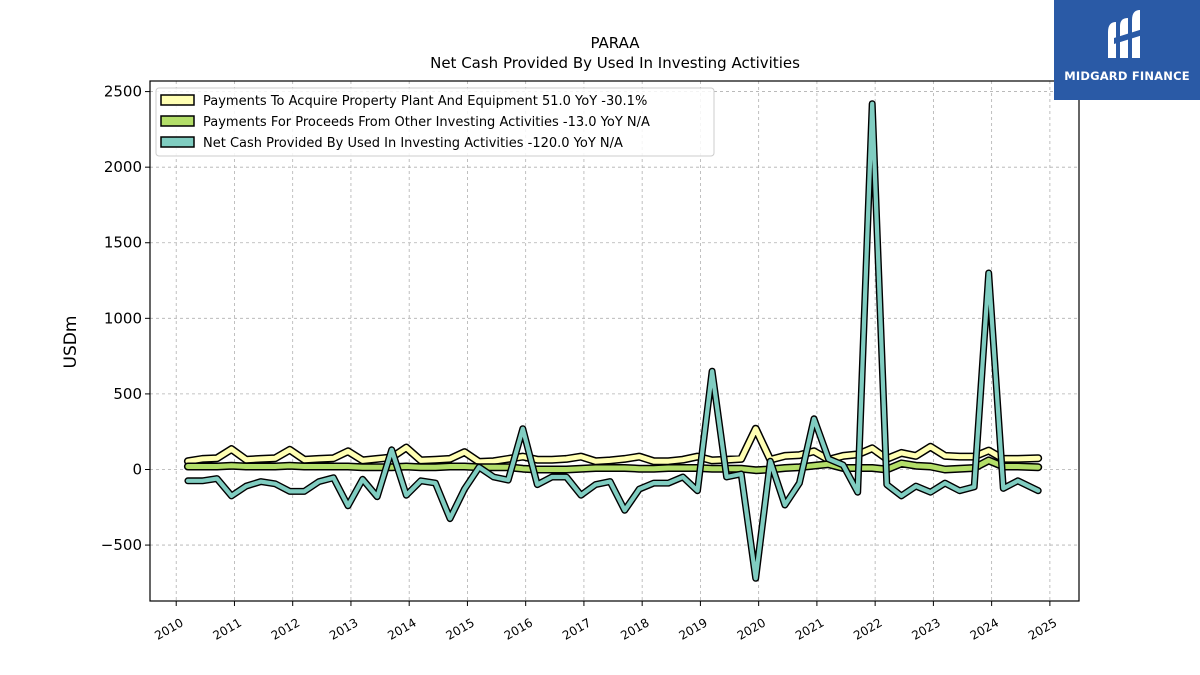  Describe the element at coordinates (809, 628) in the screenshot. I see `x-tick-label: 2021` at that location.